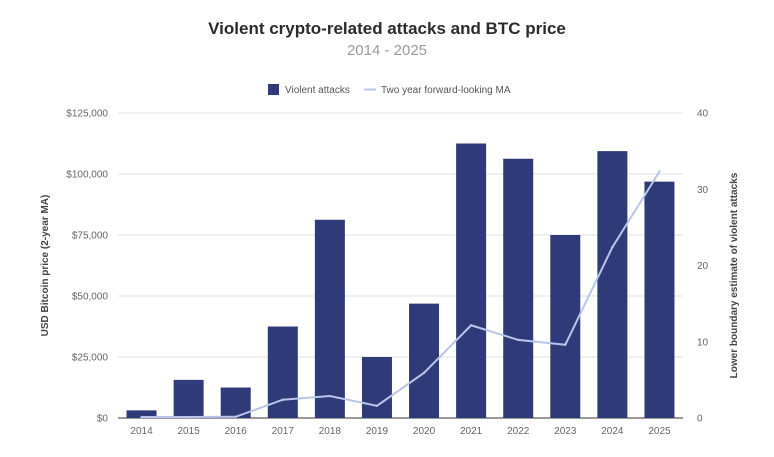  Describe the element at coordinates (700, 419) in the screenshot. I see `y-right-tick-label: 0` at that location.